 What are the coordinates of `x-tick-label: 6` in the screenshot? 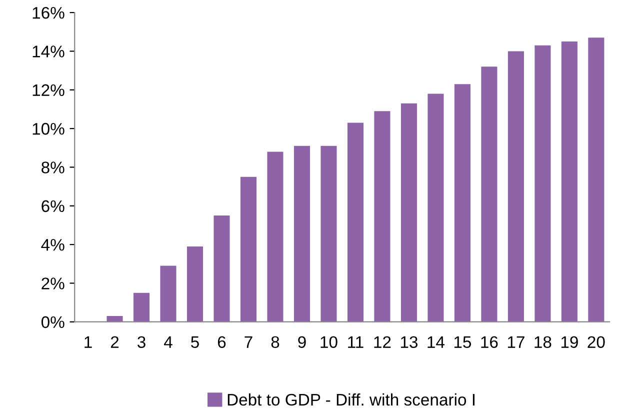 It's located at (222, 342).